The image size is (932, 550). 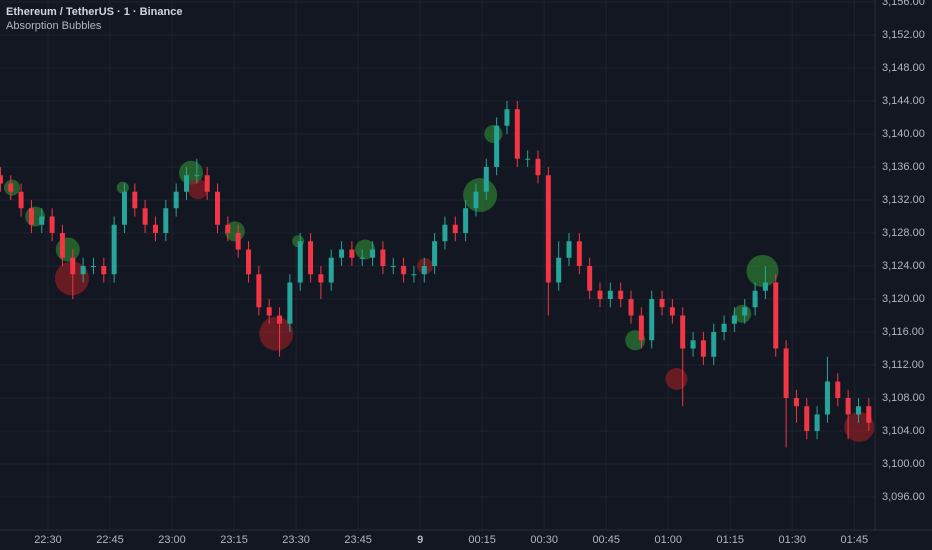 What do you see at coordinates (903, 167) in the screenshot?
I see `y-tick-label: 3,136.00` at bounding box center [903, 167].